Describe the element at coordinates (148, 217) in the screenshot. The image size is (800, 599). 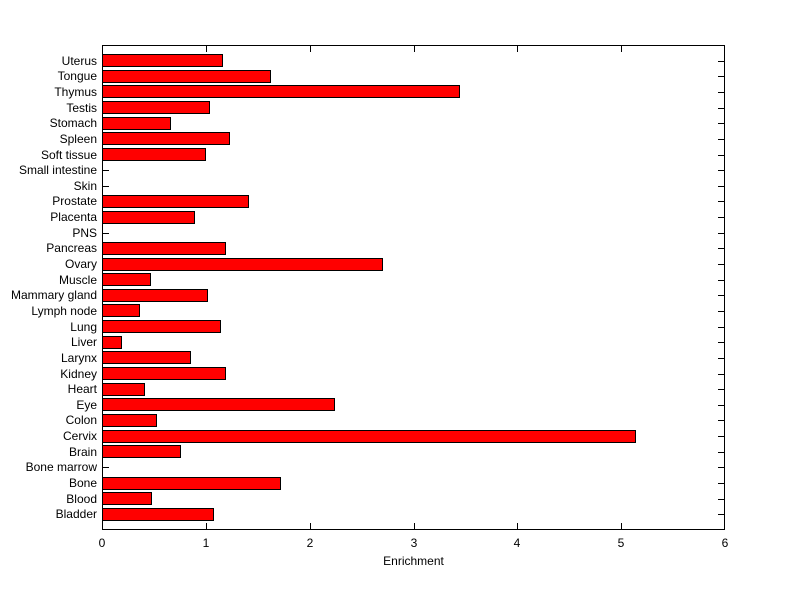
I see `bar-placenta` at that location.